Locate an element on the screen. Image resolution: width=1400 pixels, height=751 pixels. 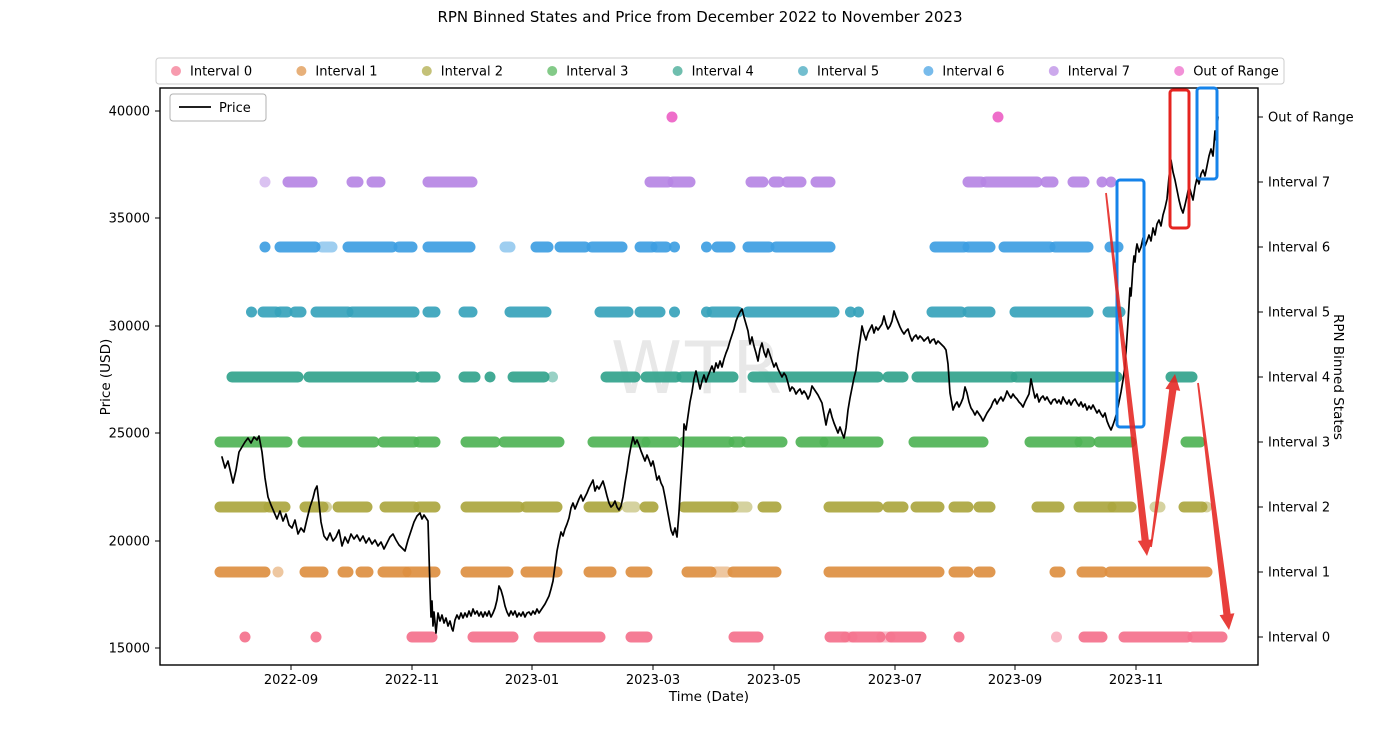
x-tick-label: 2022-09 is located at coordinates (291, 680).